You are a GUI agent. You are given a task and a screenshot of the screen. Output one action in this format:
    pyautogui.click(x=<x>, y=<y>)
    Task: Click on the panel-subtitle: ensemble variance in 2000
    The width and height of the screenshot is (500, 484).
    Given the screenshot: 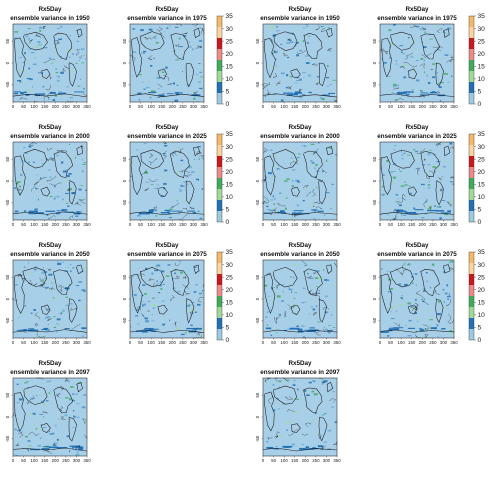 What is the action you would take?
    pyautogui.click(x=50, y=136)
    